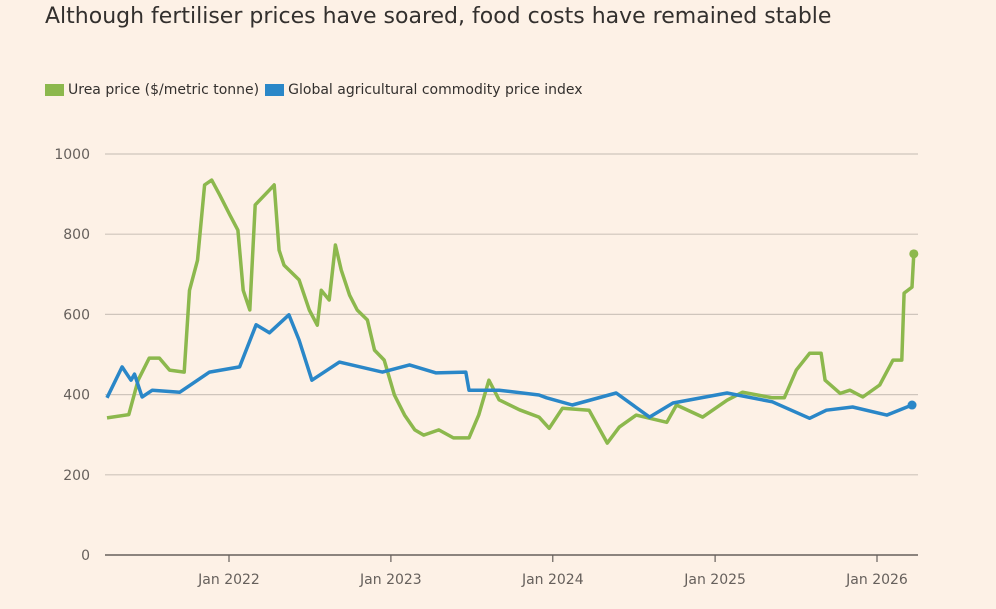 The width and height of the screenshot is (996, 609). Describe the element at coordinates (164, 90) in the screenshot. I see `legend-label-urea: Urea price ($/metric tonne)` at that location.